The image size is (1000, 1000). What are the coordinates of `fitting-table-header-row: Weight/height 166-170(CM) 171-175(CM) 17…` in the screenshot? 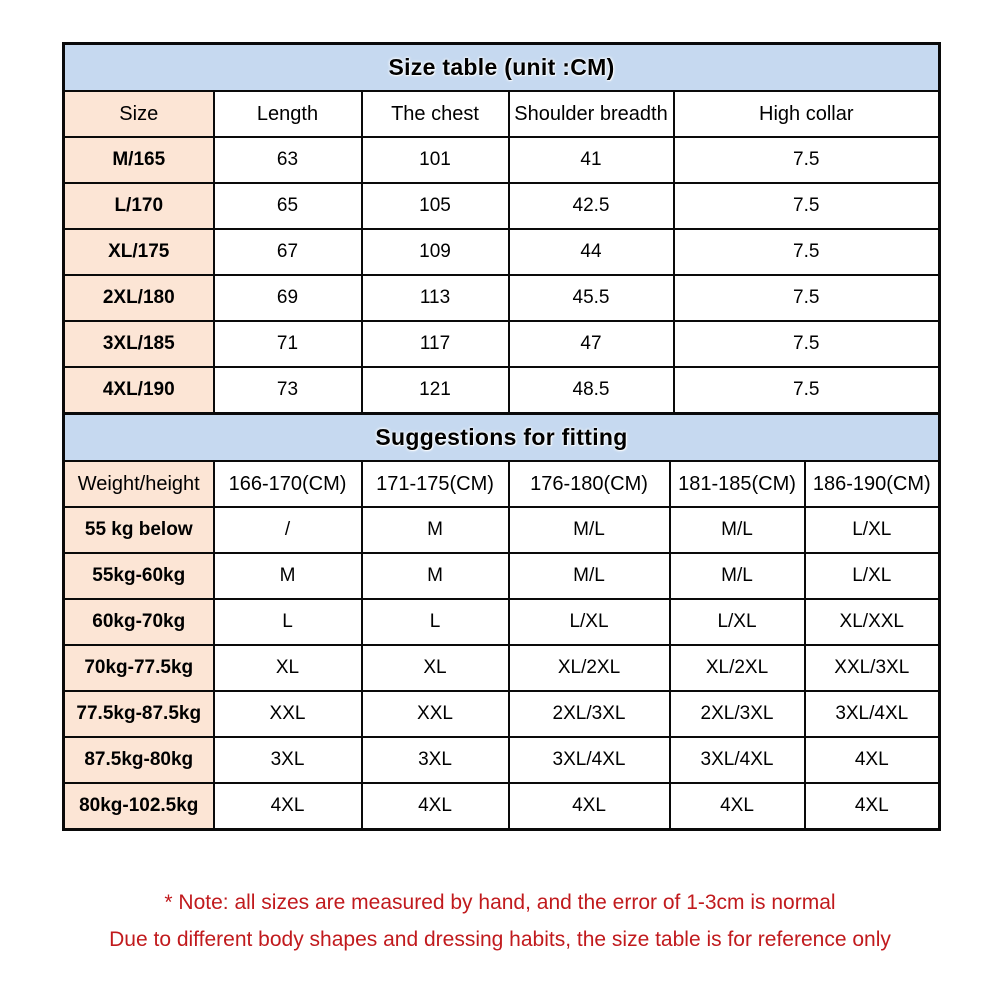 It's located at (501, 484).